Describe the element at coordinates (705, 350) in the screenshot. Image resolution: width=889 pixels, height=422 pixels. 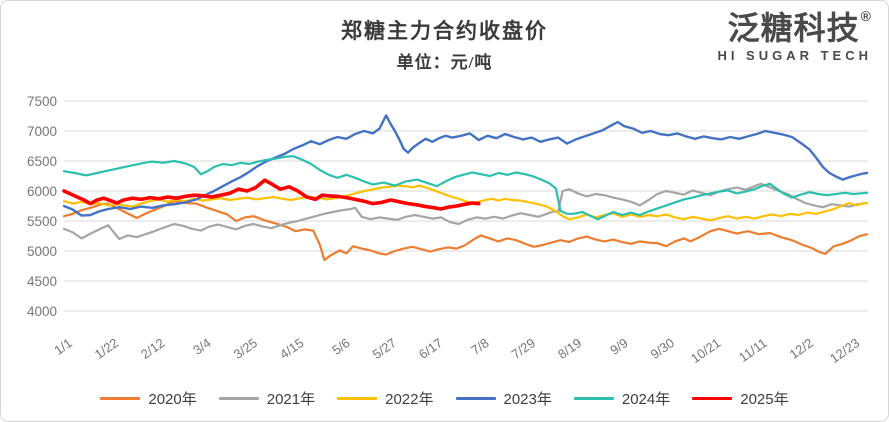
I see `x-axis-tick-label: 10/21` at that location.